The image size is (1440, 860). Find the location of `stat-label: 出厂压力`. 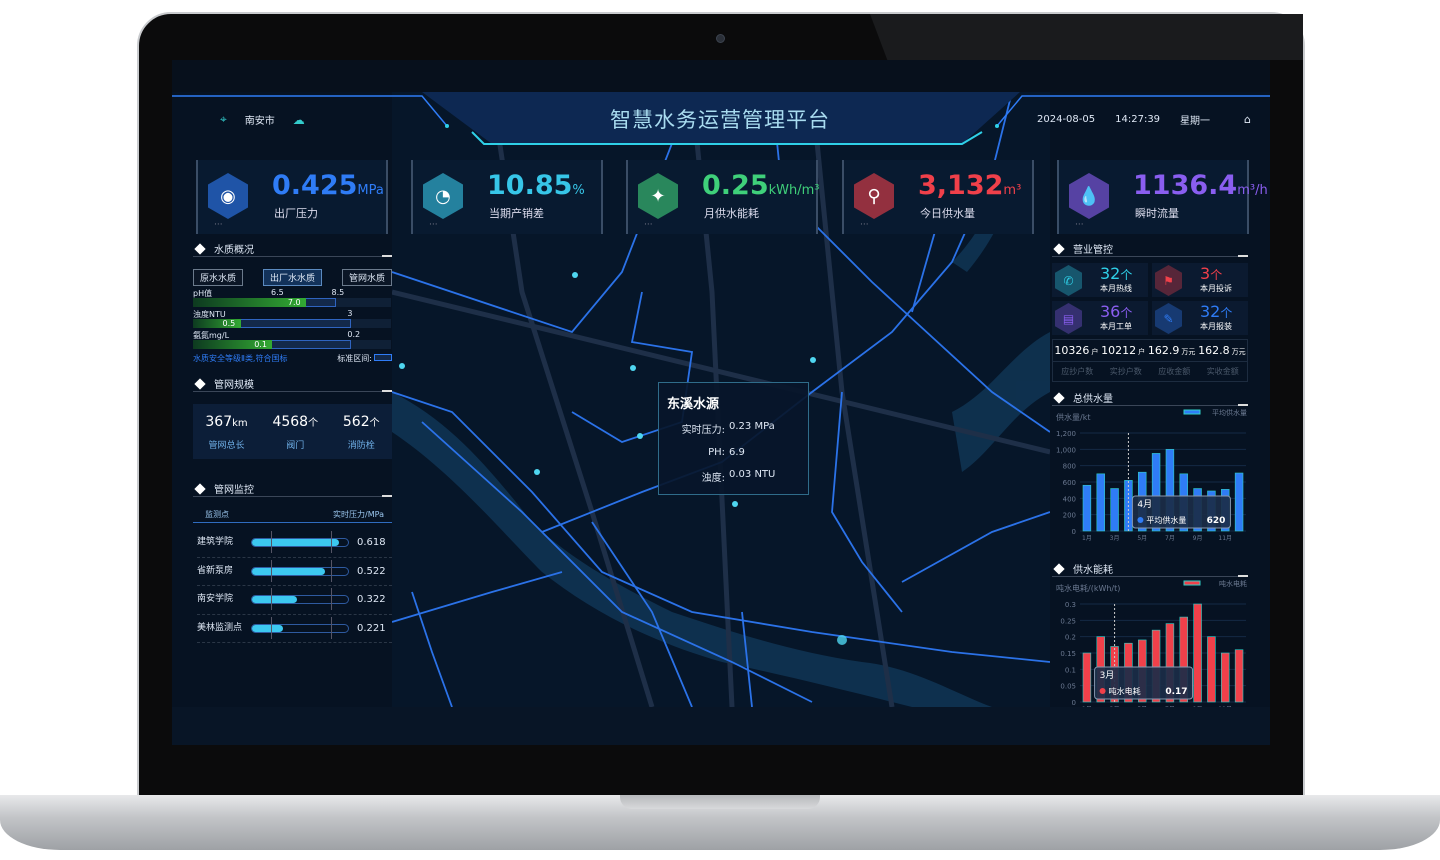

stat-label: 出厂压力 is located at coordinates (296, 213).